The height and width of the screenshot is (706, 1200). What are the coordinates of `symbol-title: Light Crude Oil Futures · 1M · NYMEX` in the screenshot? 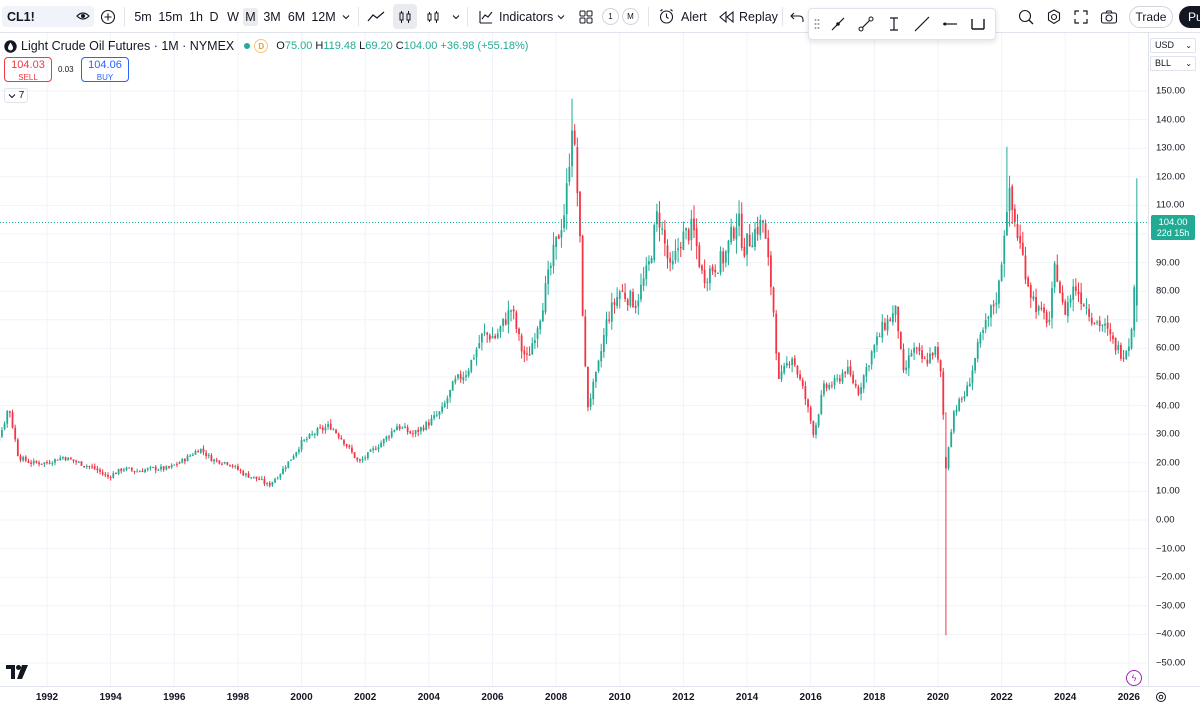 It's located at (128, 46).